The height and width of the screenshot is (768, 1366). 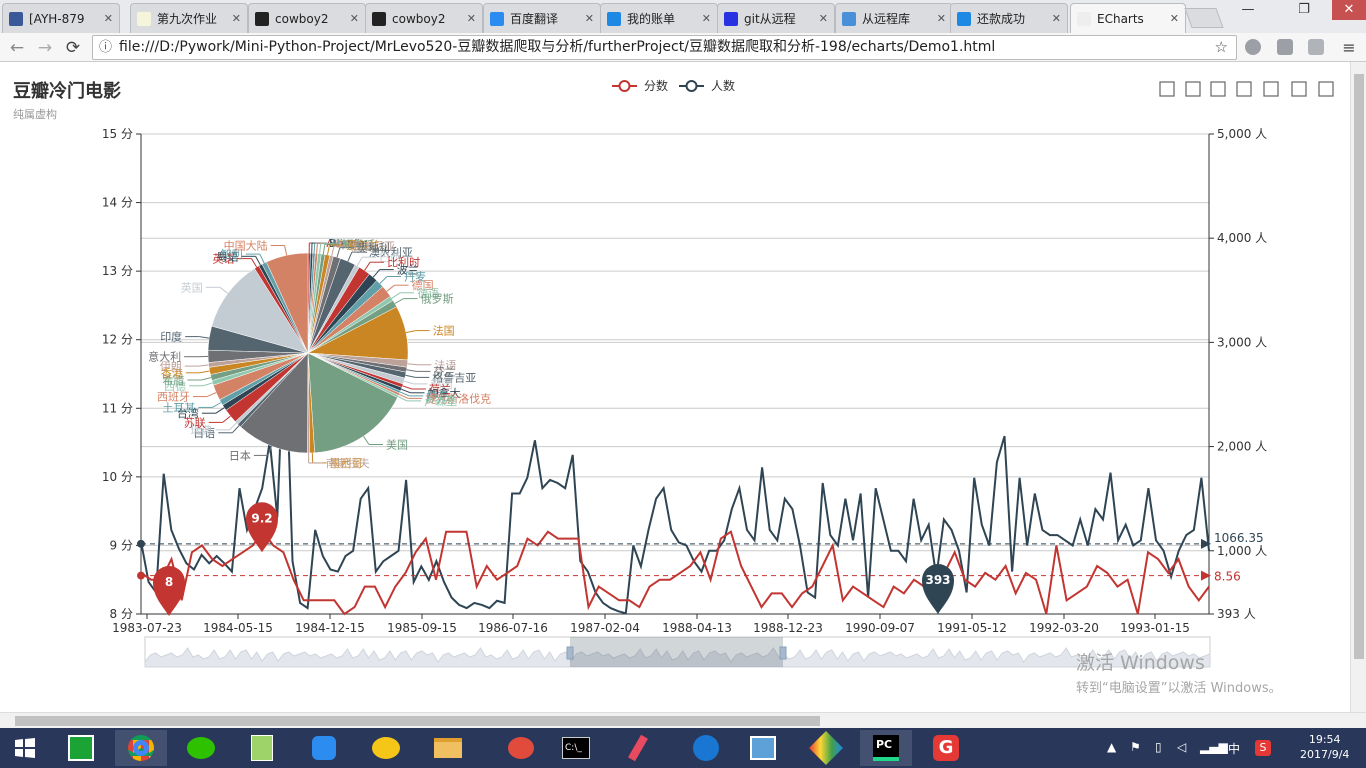 What do you see at coordinates (386, 748) in the screenshot?
I see `chat-app-icon` at bounding box center [386, 748].